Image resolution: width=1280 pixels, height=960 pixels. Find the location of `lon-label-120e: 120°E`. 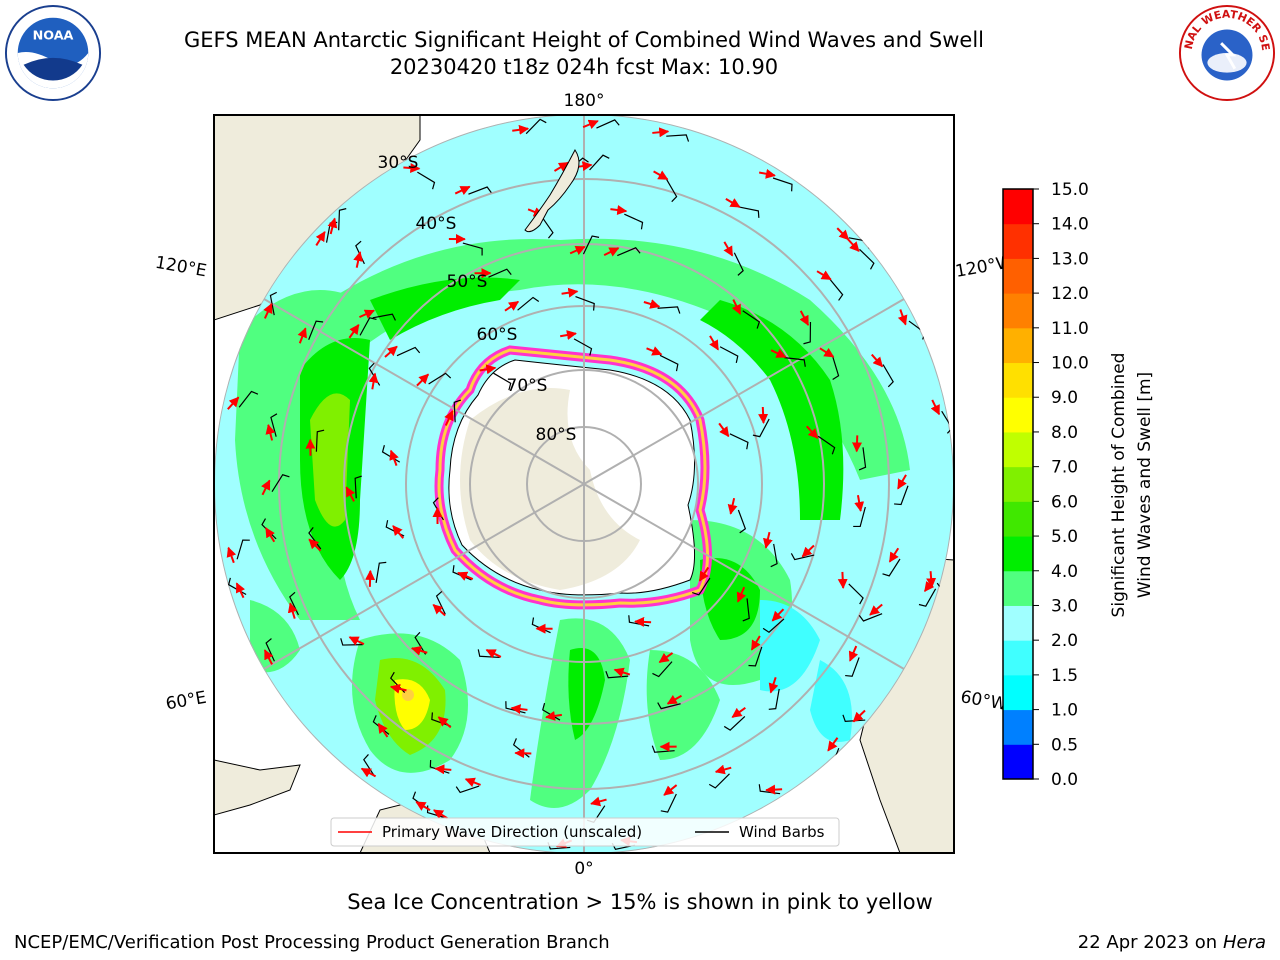

lon-label-120e: 120°E is located at coordinates (181, 267).